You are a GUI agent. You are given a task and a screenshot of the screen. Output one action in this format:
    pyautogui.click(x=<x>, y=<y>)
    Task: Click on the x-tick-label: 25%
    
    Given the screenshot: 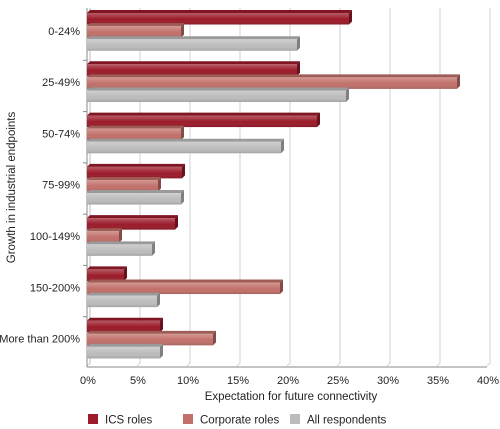 What is the action you would take?
    pyautogui.click(x=338, y=381)
    